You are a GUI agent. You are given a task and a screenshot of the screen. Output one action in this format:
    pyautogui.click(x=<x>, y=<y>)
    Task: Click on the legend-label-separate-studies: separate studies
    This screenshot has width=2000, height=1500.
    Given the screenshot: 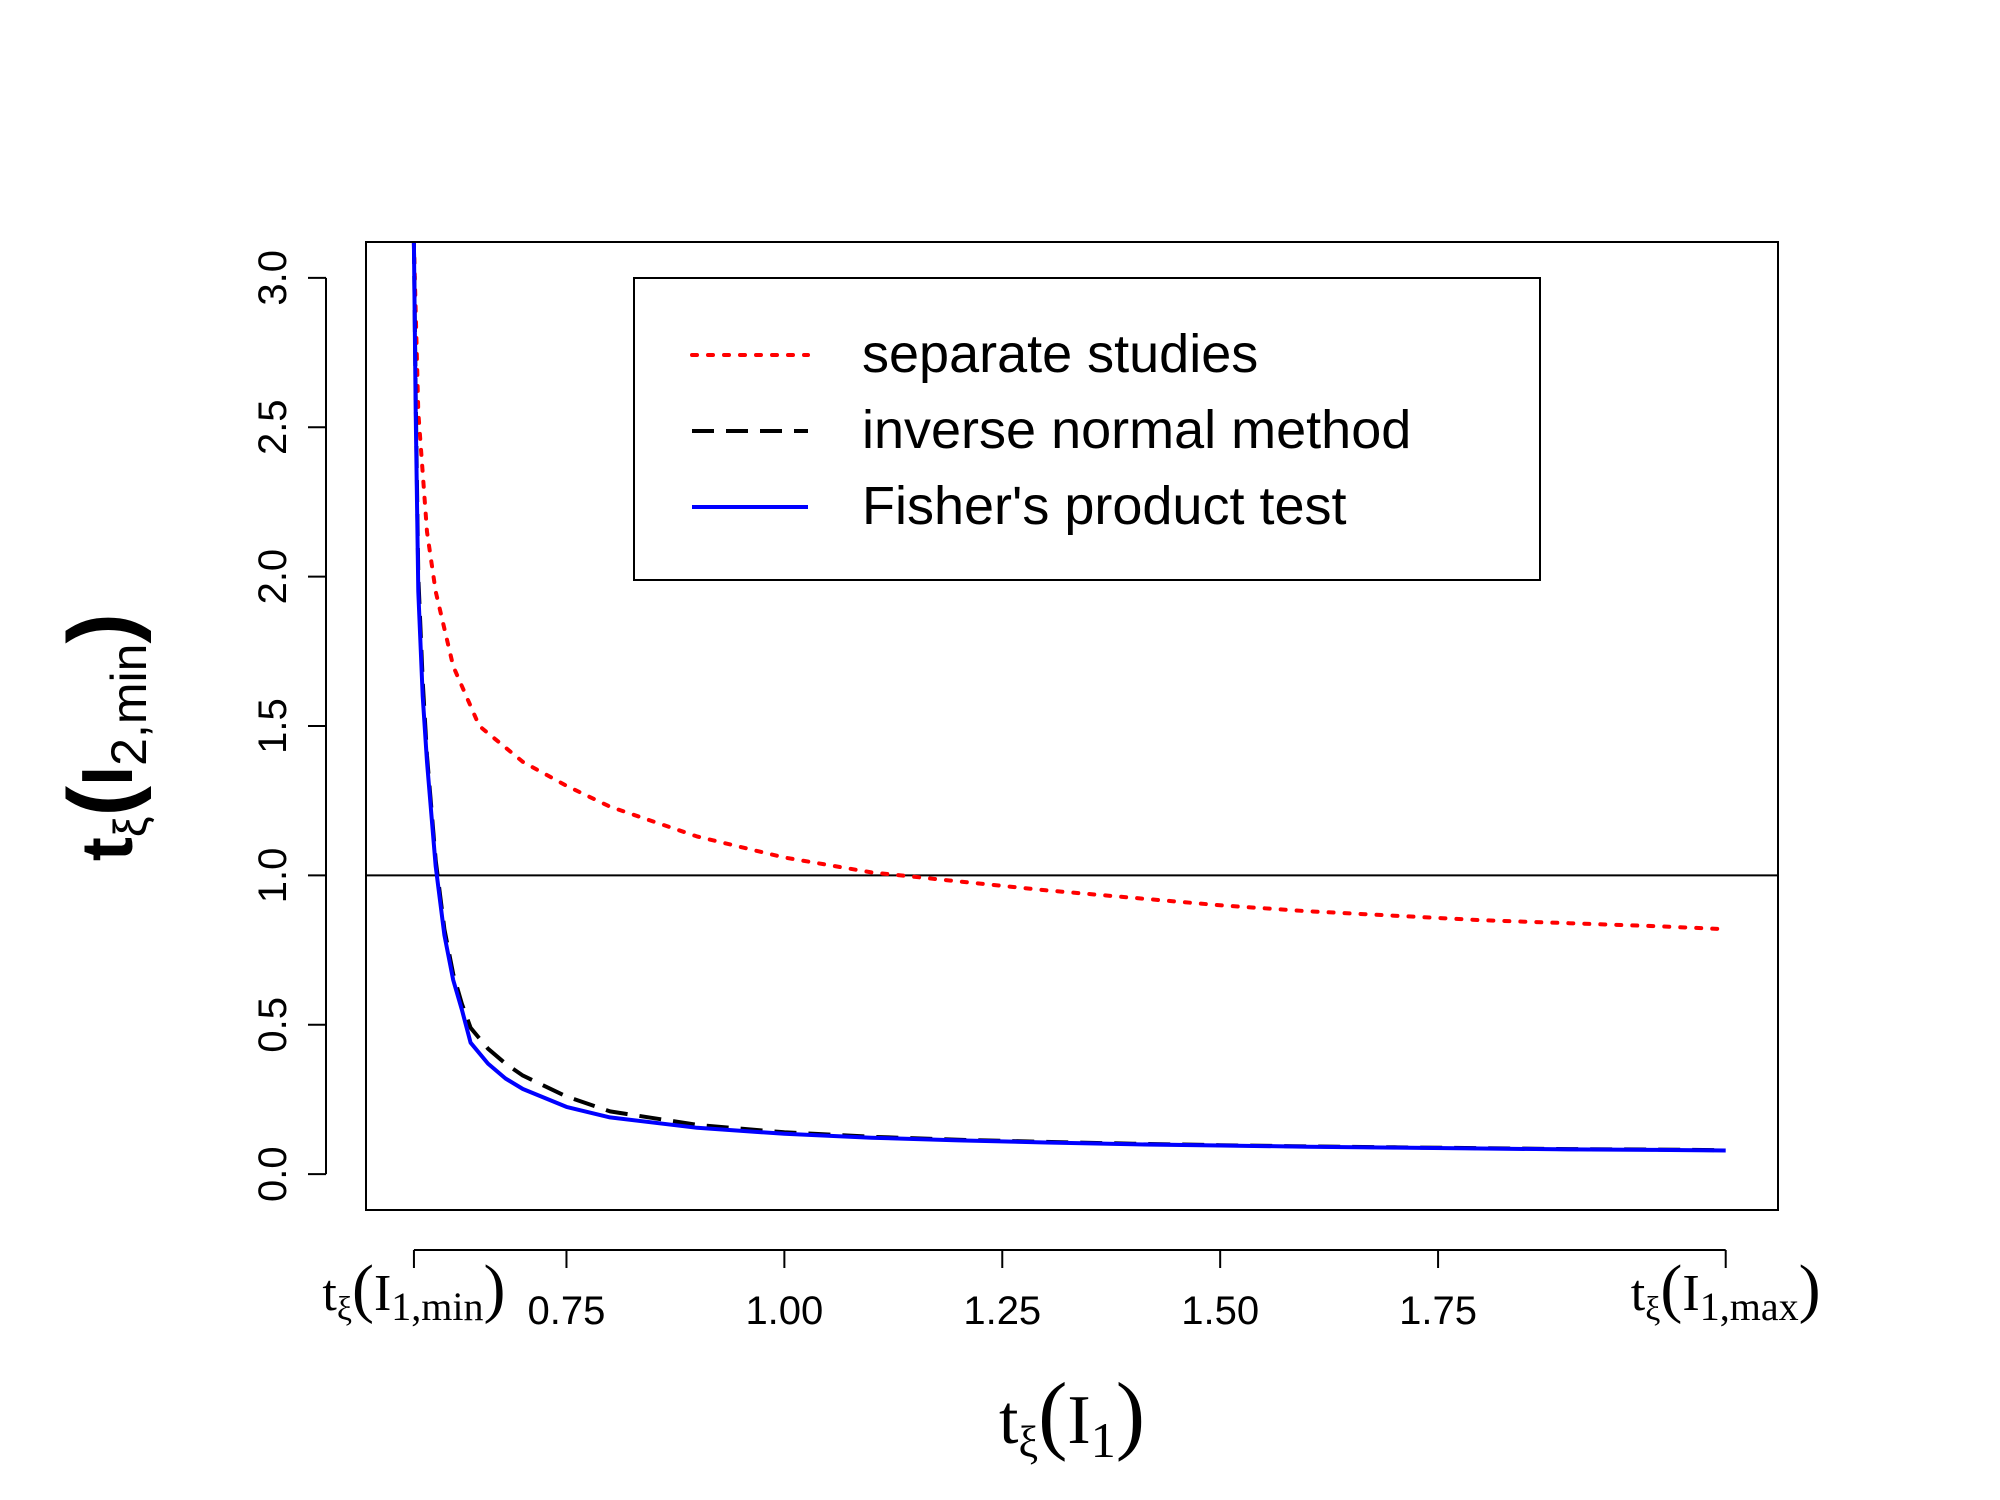 What is the action you would take?
    pyautogui.click(x=1060, y=354)
    